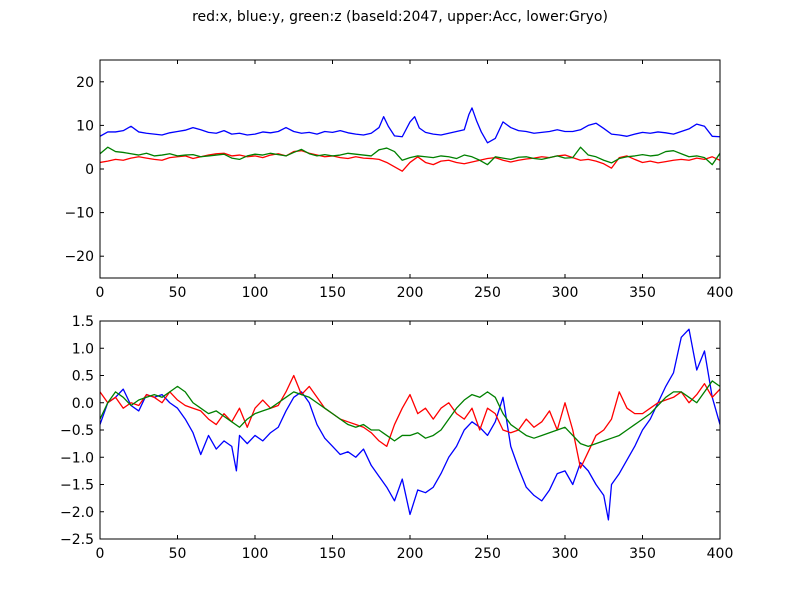 The width and height of the screenshot is (800, 600). What do you see at coordinates (77, 458) in the screenshot?
I see `lower-ytick-label: −1.0` at bounding box center [77, 458].